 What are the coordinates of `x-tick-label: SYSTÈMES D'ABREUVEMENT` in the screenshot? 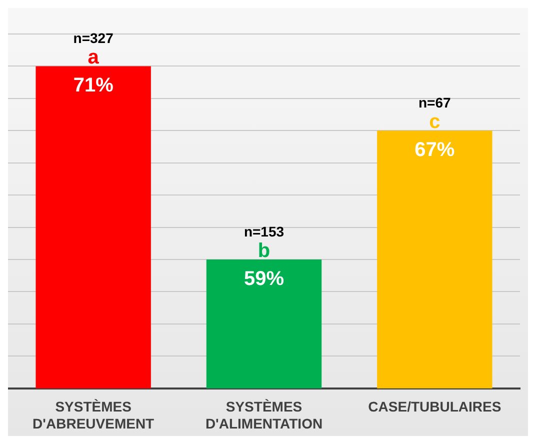 It's located at (93, 415).